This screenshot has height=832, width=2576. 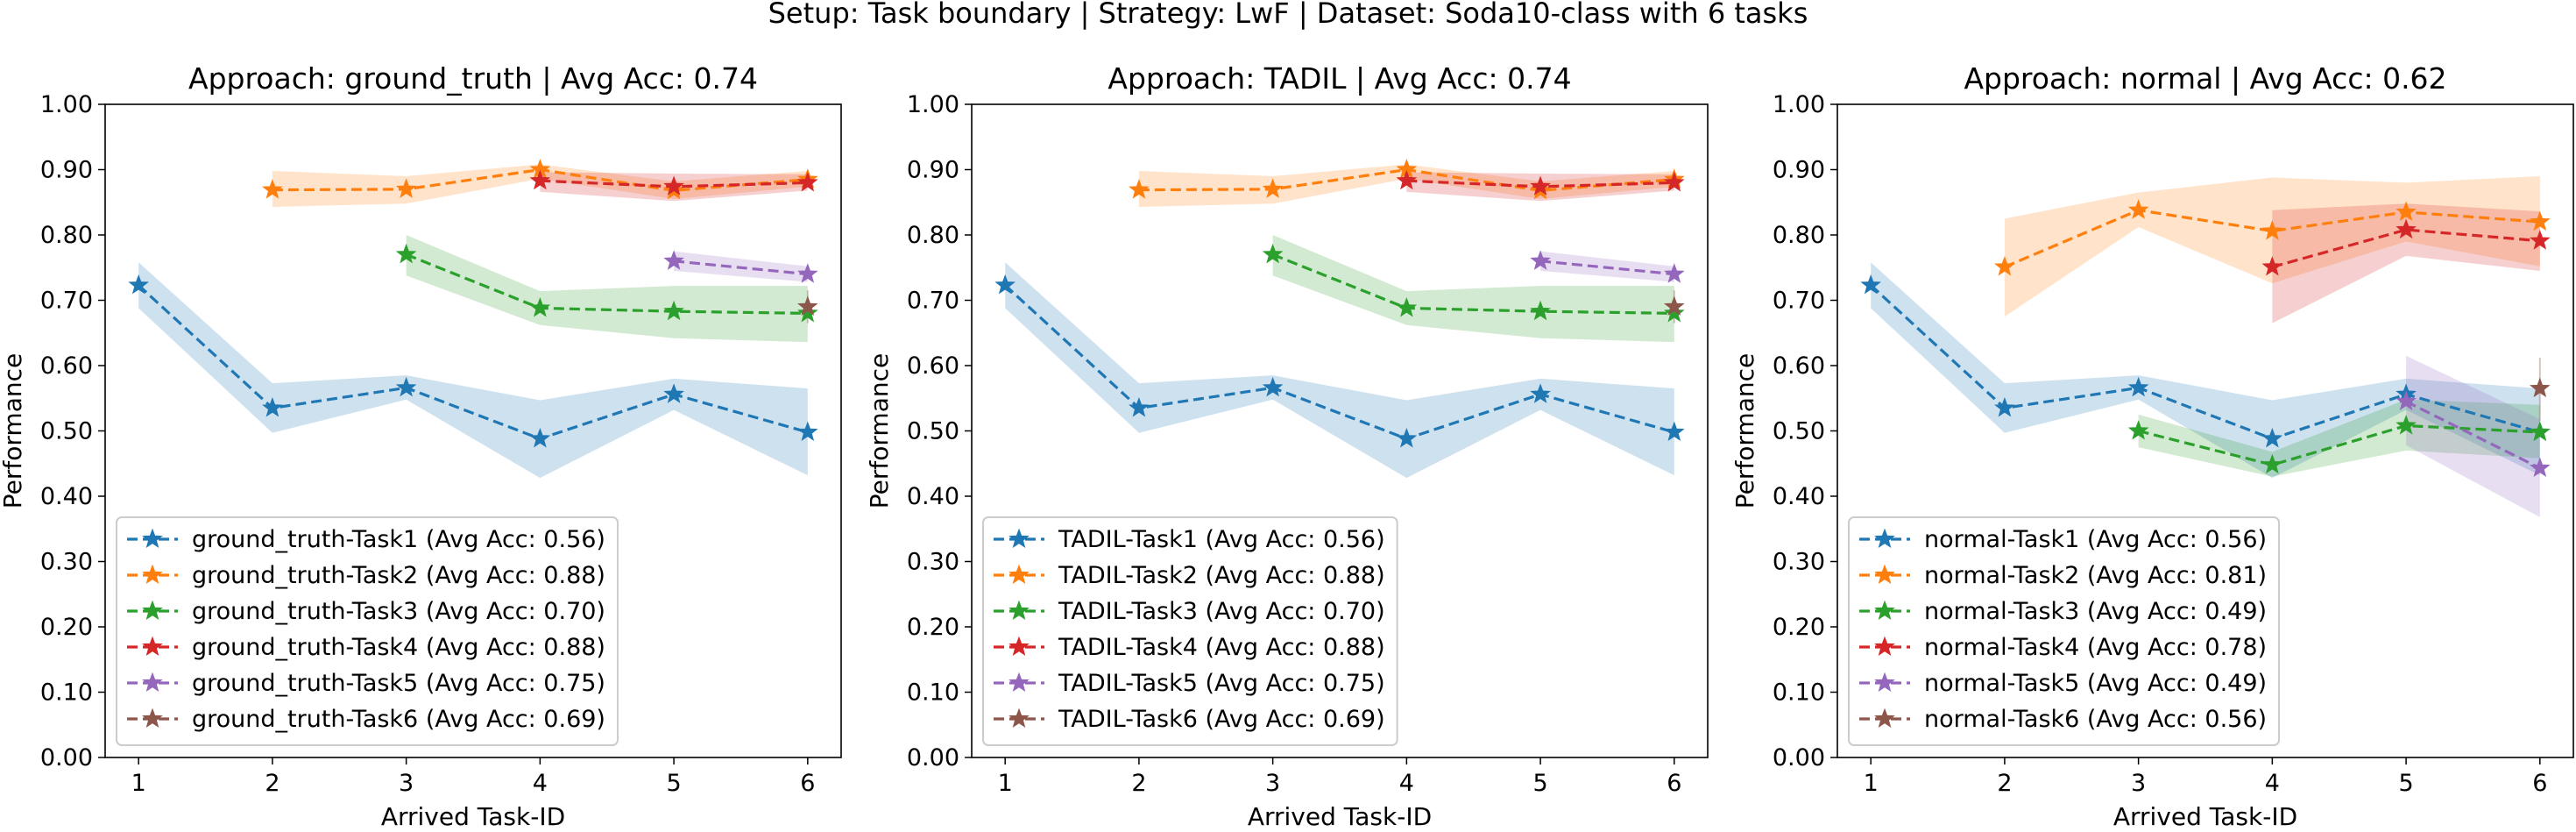 I want to click on legend-entry: normal-Task6 (Avg Acc: 0.56), so click(x=2095, y=719).